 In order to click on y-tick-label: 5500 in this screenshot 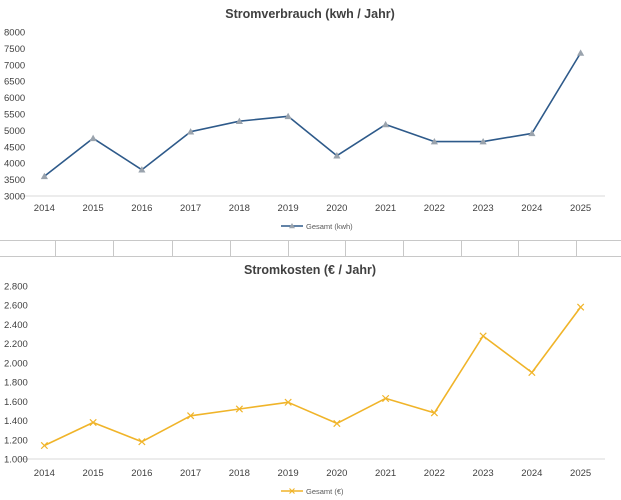, I will do `click(14, 115)`.